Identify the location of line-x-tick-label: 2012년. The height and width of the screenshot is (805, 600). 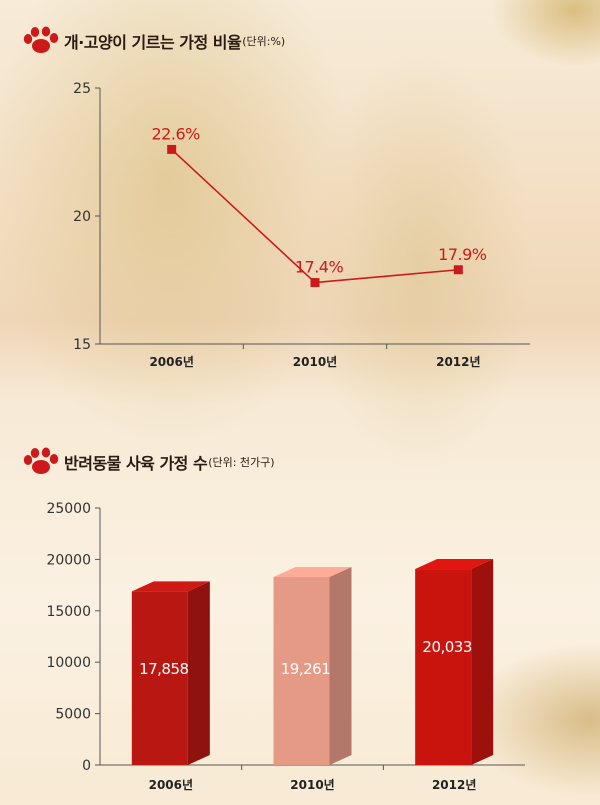
(458, 362).